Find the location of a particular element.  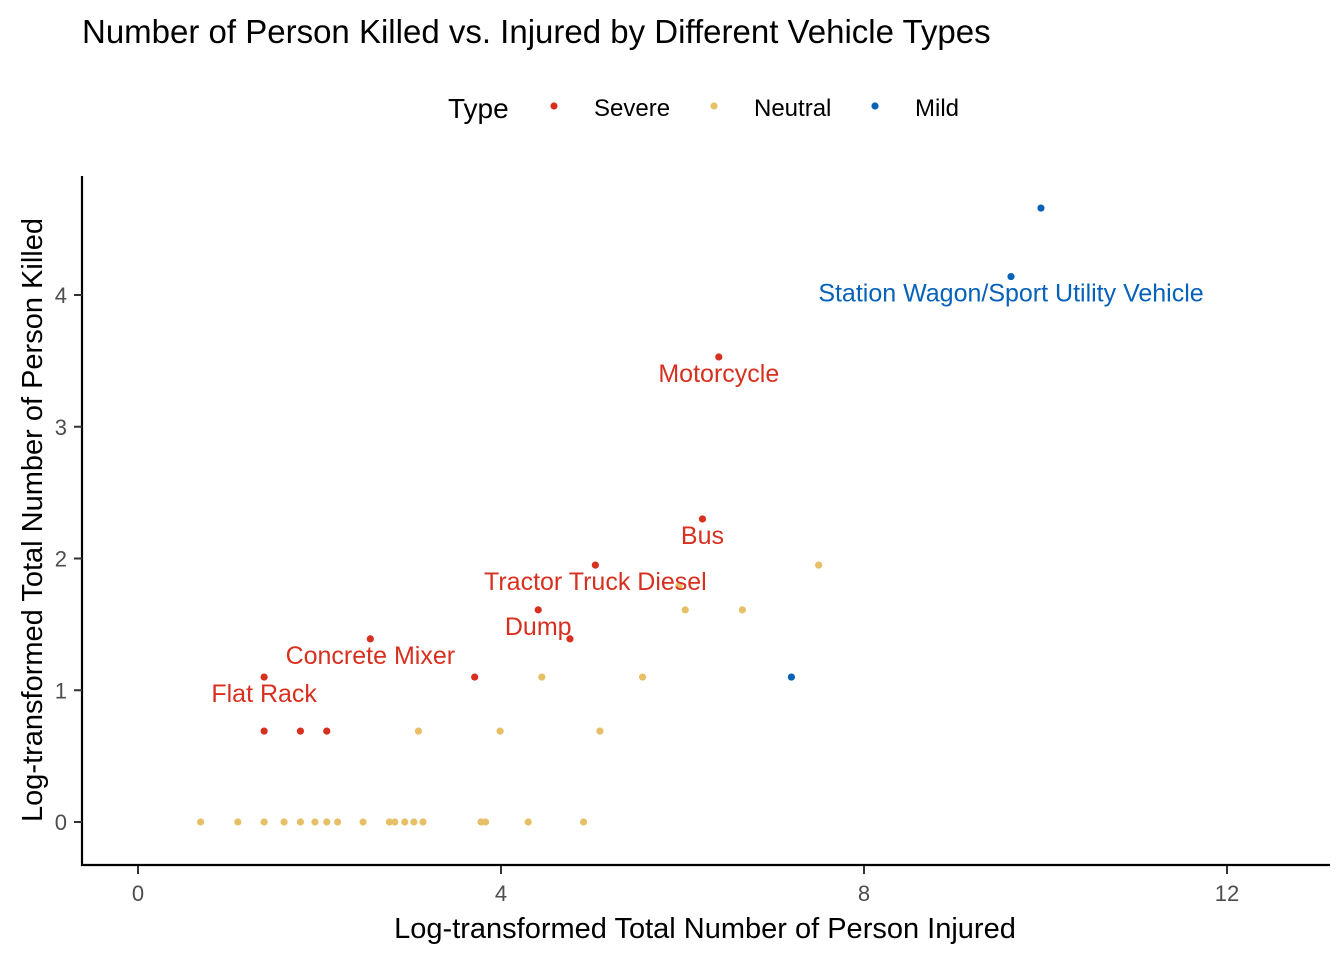

point-label: Flat Rack is located at coordinates (264, 694).